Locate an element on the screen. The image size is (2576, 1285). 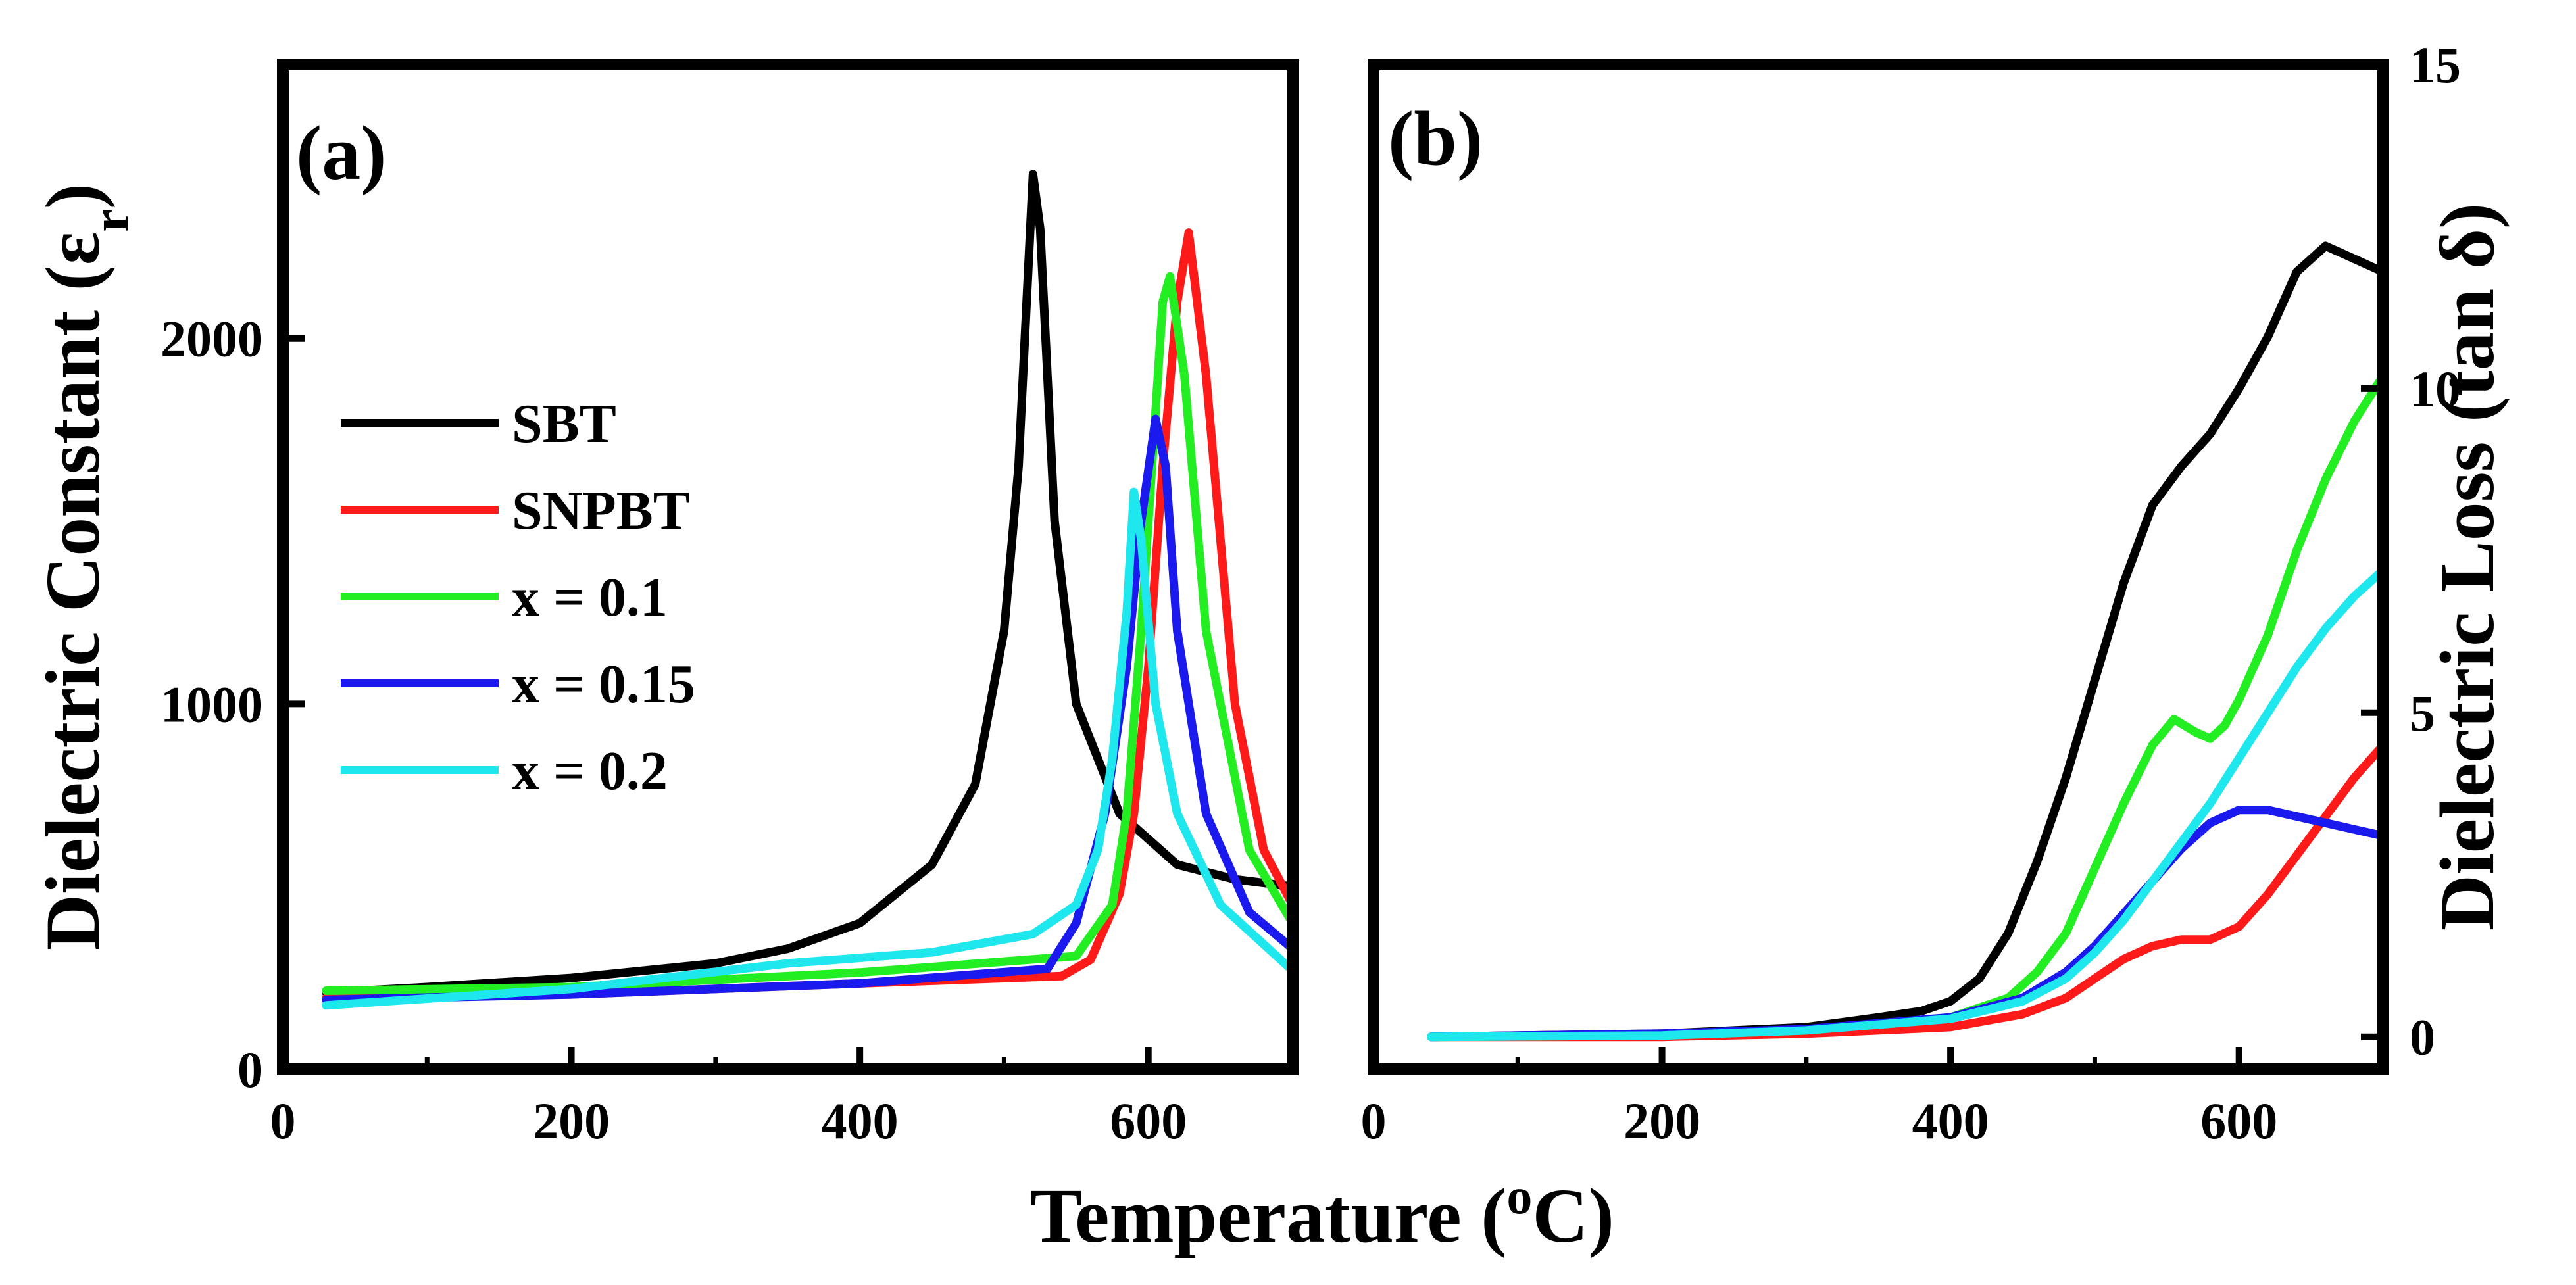
x-tick-label-a-600: 600 is located at coordinates (1148, 1121).